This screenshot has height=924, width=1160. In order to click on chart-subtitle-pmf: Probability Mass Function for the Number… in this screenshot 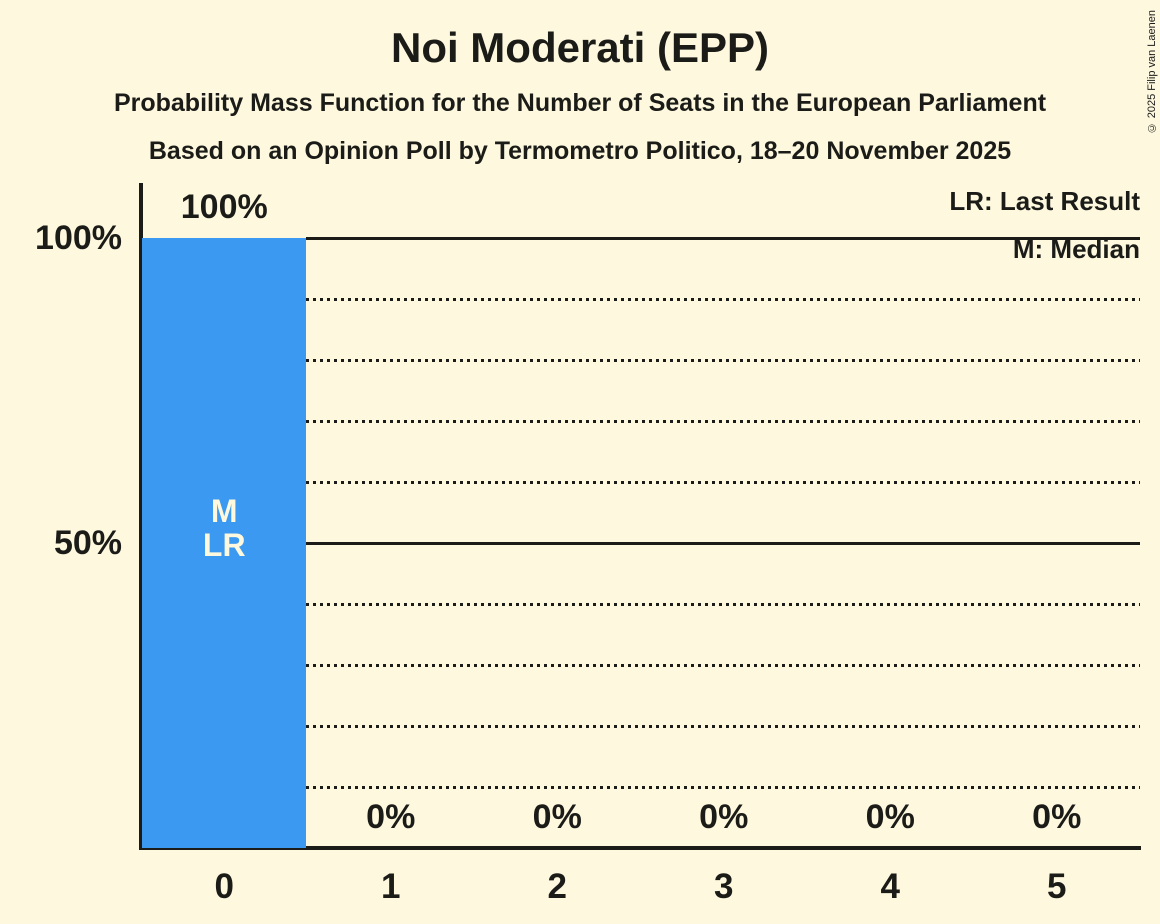, I will do `click(580, 103)`.